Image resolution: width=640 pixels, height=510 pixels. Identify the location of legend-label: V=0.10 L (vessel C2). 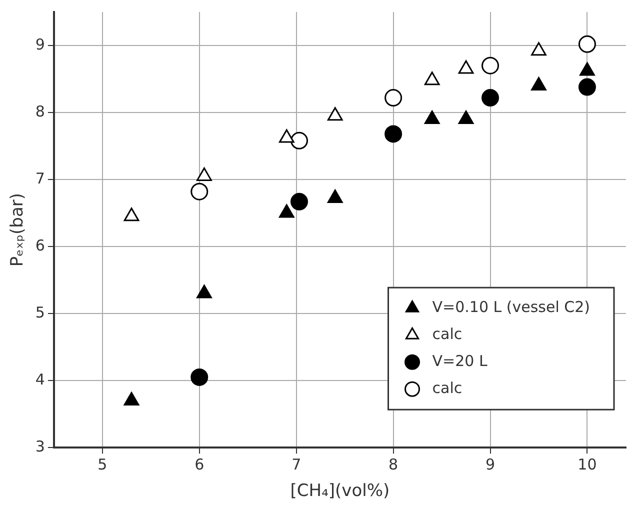
(511, 307).